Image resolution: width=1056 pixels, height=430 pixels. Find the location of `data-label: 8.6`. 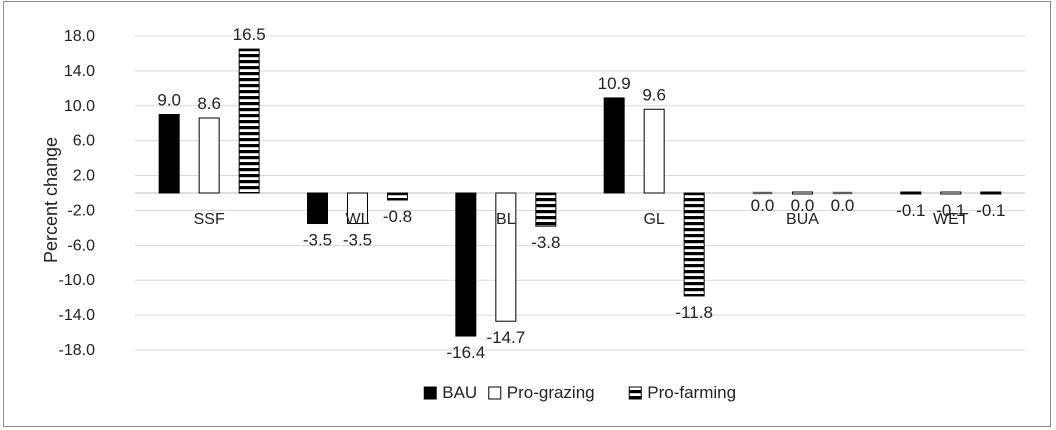

data-label: 8.6 is located at coordinates (209, 103).